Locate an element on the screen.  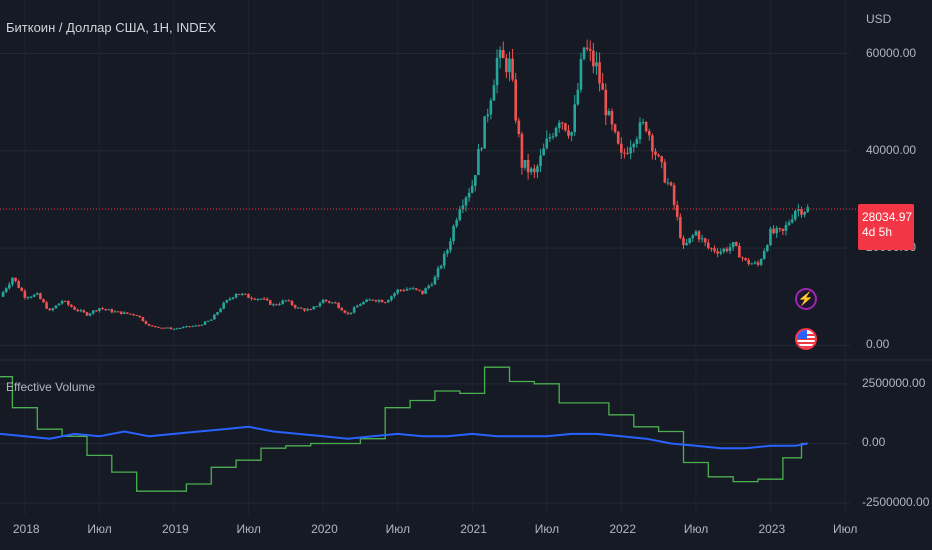
currency-label: USD is located at coordinates (879, 19).